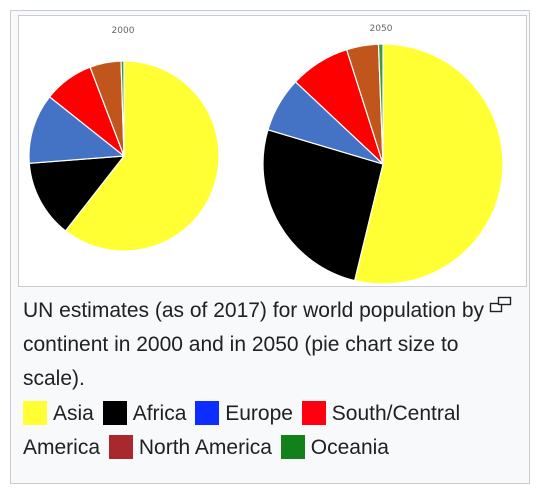 The image size is (544, 496). I want to click on pie-2000-title: 2000, so click(123, 31).